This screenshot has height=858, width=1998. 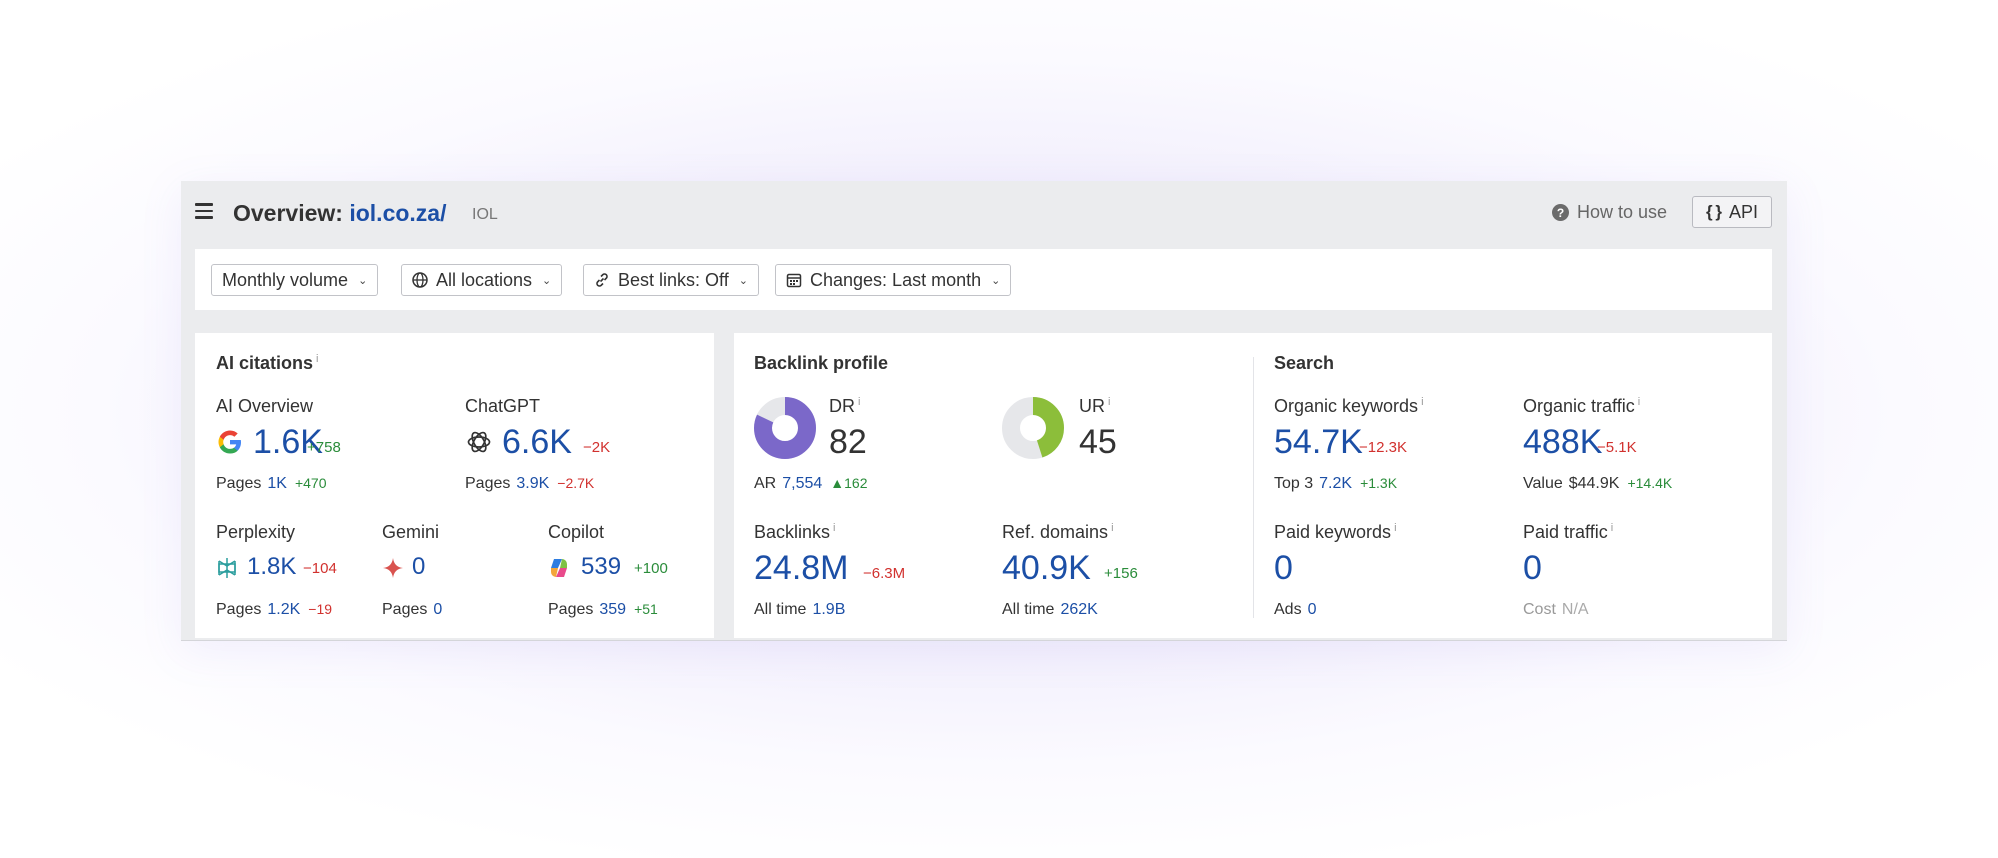 What do you see at coordinates (503, 406) in the screenshot?
I see `chatgpt-label: ChatGPT` at bounding box center [503, 406].